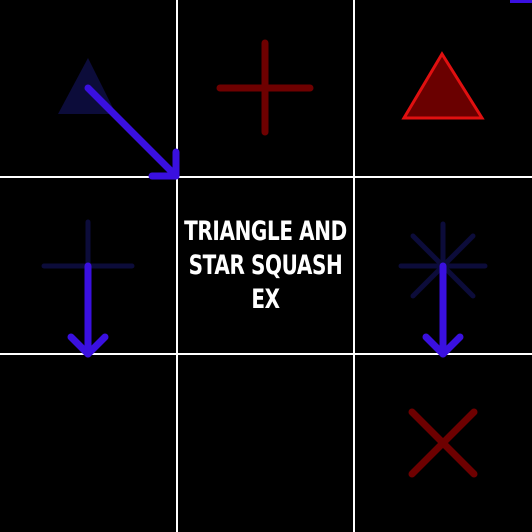 This screenshot has height=532, width=532. Describe the element at coordinates (443, 310) in the screenshot. I see `move-arrow-down-right` at that location.